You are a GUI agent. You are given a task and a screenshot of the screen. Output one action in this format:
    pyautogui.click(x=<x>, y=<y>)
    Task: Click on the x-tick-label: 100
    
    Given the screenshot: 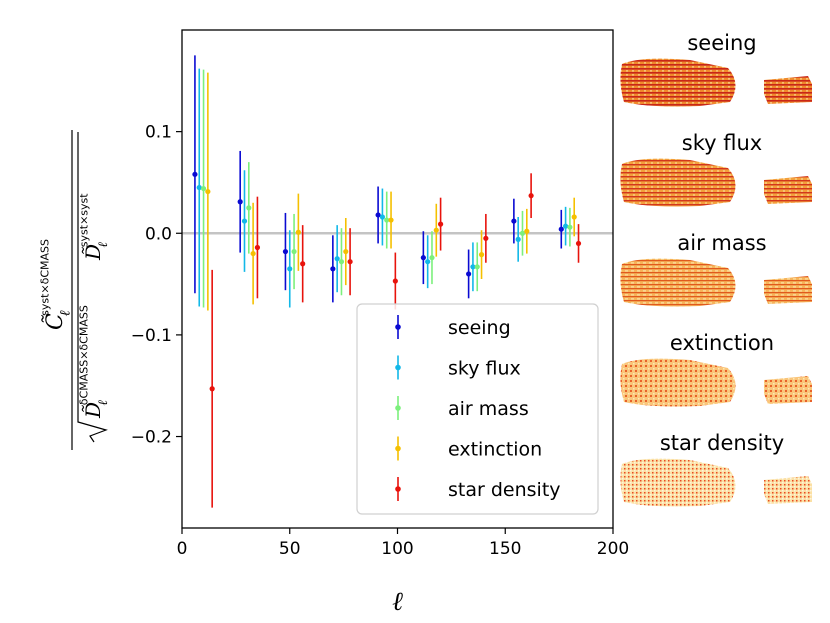 What is the action you would take?
    pyautogui.click(x=397, y=549)
    